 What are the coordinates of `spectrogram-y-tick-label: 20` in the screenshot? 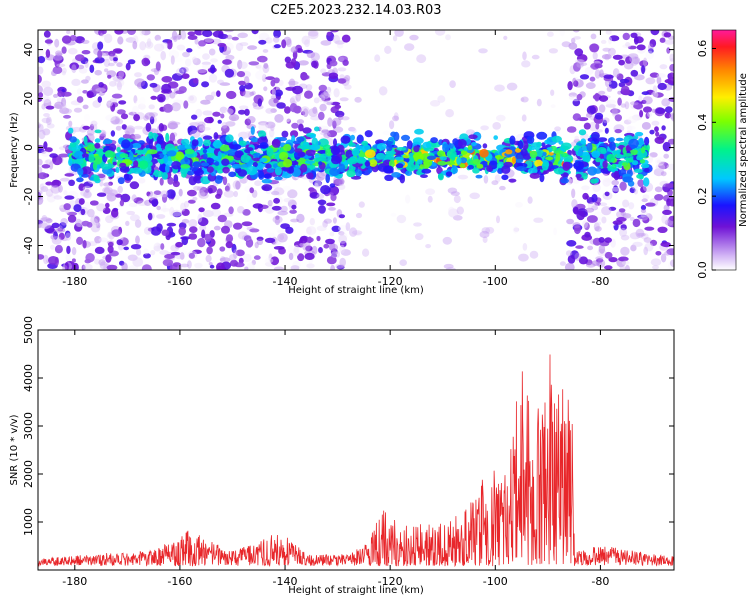 It's located at (28, 99).